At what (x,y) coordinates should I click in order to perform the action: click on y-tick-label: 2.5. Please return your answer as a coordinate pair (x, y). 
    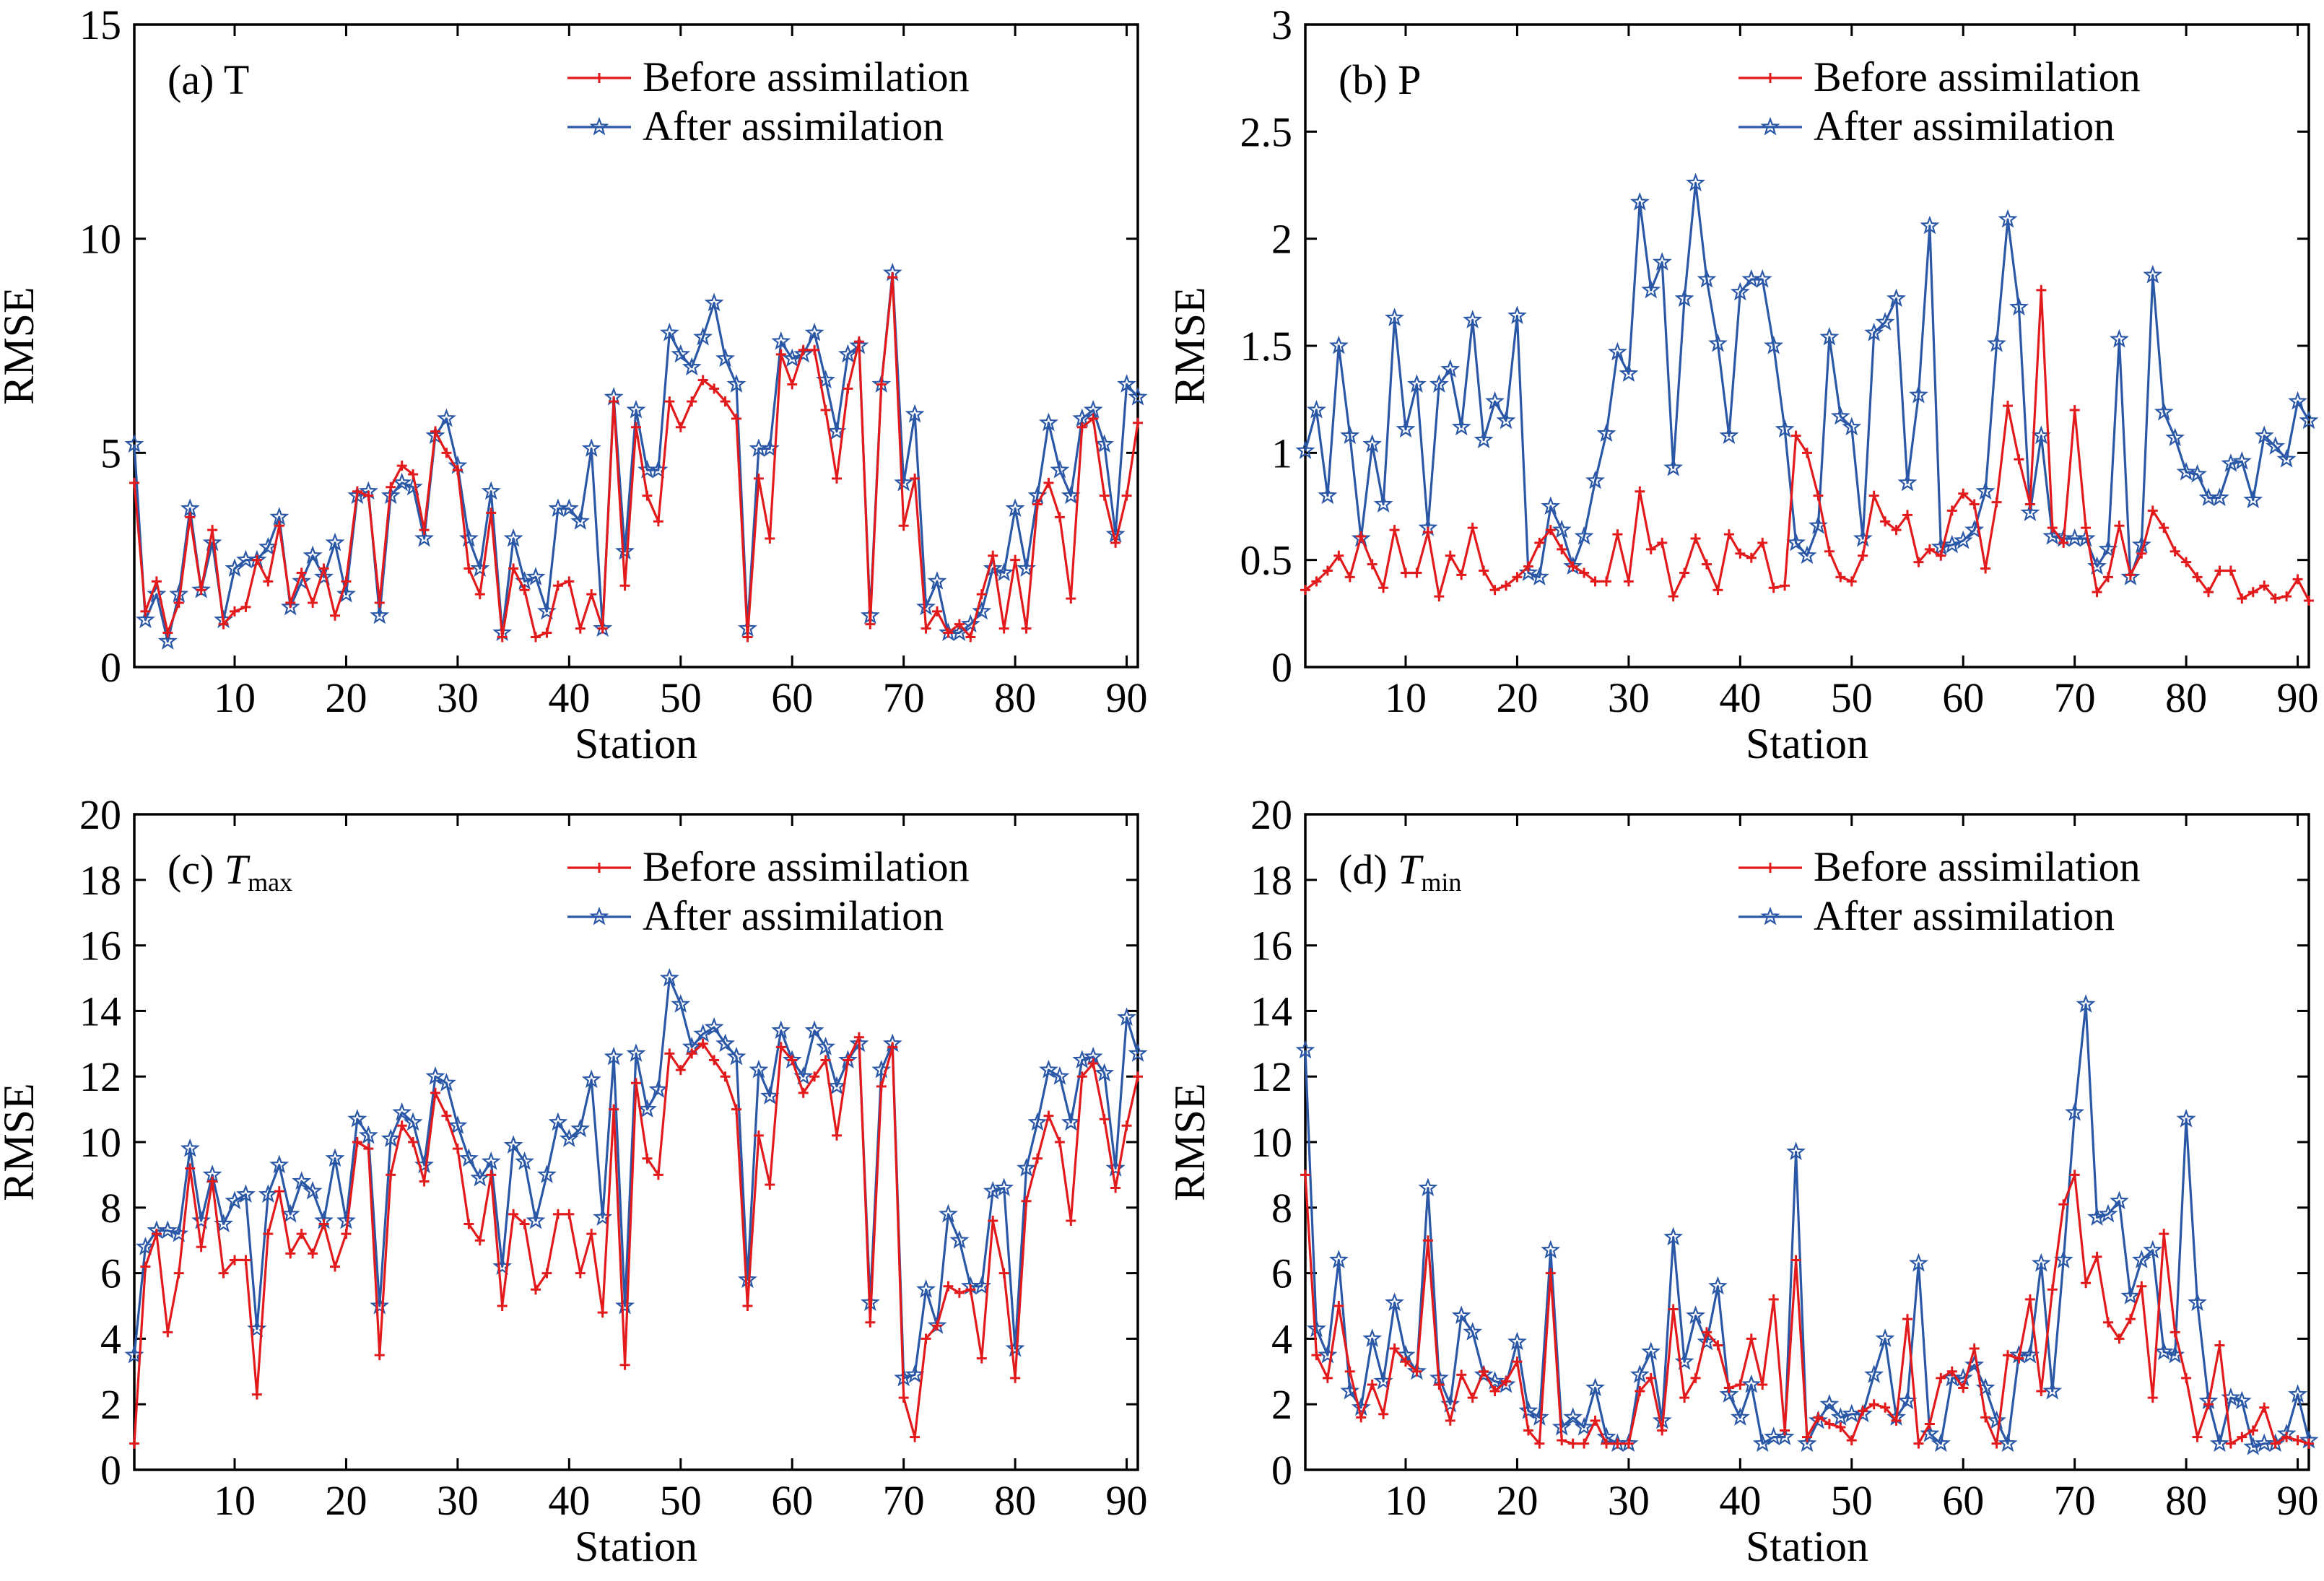
    Looking at the image, I should click on (1266, 131).